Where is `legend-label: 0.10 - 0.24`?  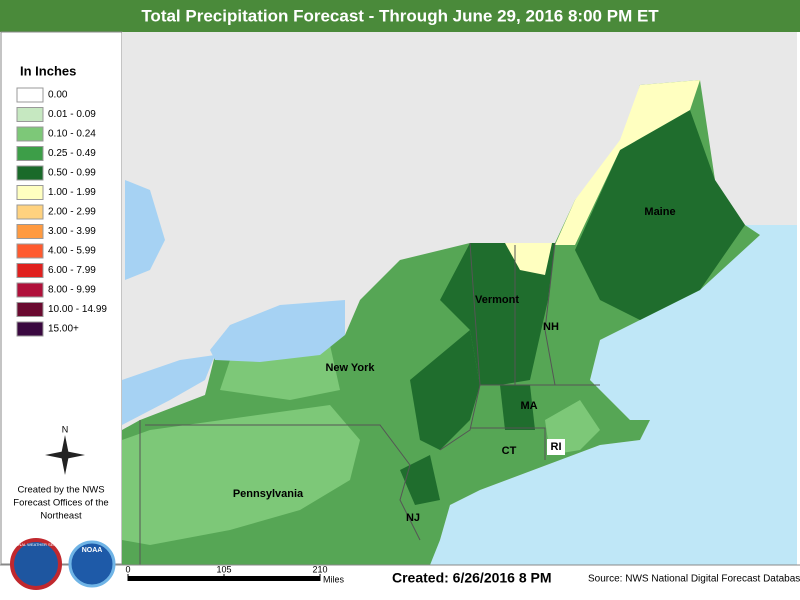
legend-label: 0.10 - 0.24 is located at coordinates (72, 134).